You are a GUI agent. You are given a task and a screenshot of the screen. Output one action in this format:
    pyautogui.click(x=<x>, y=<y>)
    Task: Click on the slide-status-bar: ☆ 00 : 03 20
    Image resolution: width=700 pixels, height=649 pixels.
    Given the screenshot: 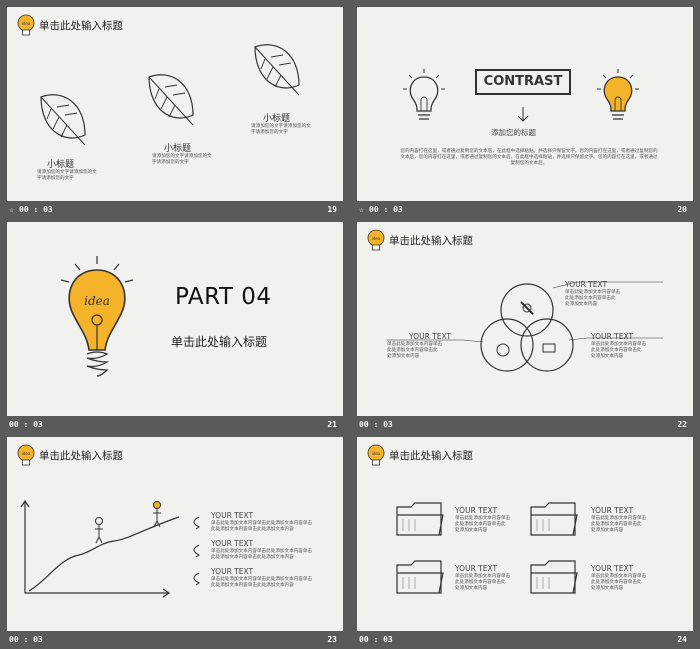 What is the action you would take?
    pyautogui.click(x=525, y=210)
    